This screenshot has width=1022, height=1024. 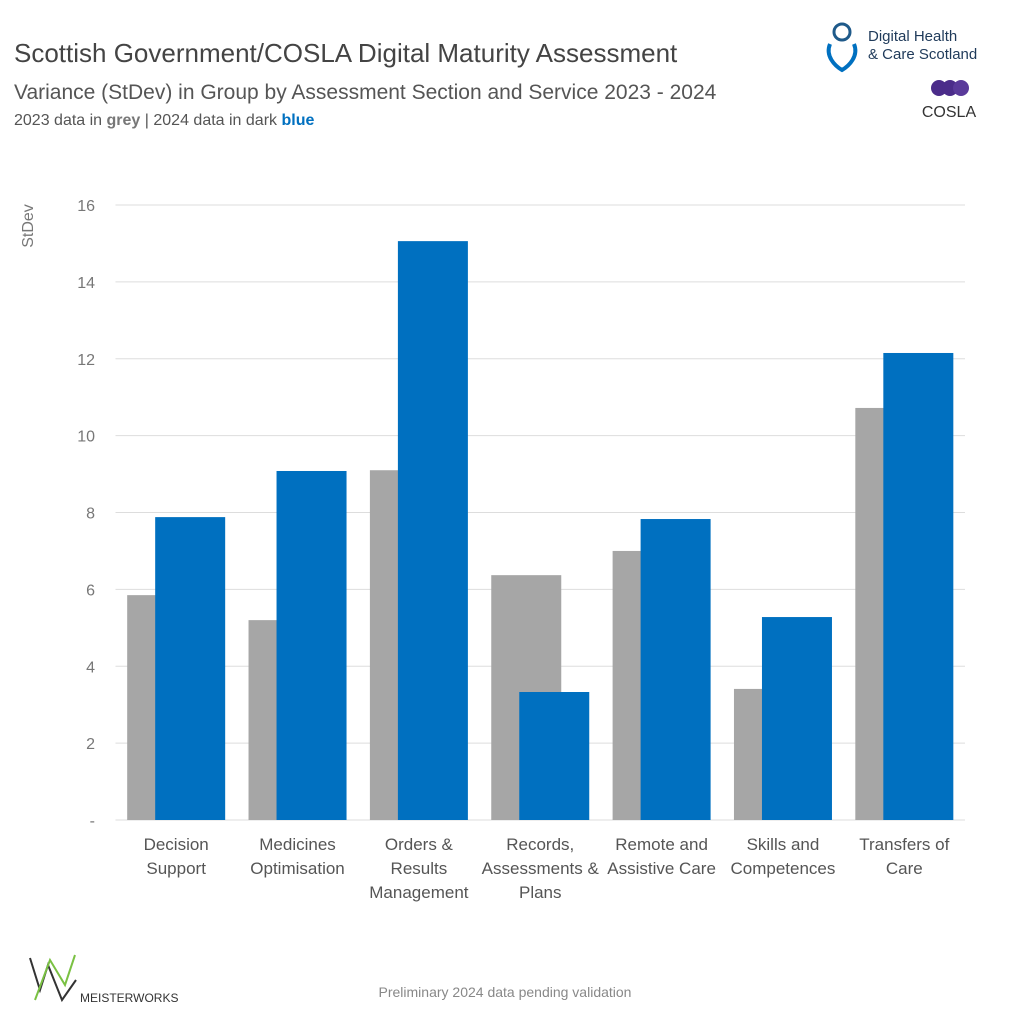 What do you see at coordinates (32, 120) in the screenshot?
I see `legend-text: 2023` at bounding box center [32, 120].